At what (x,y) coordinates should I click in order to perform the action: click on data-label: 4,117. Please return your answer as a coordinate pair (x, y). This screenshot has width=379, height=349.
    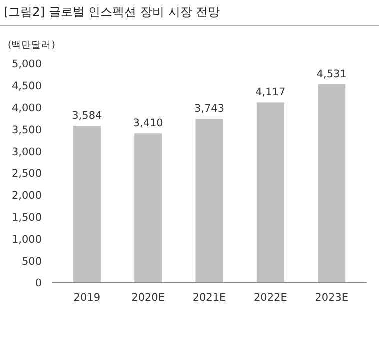
    Looking at the image, I should click on (271, 92).